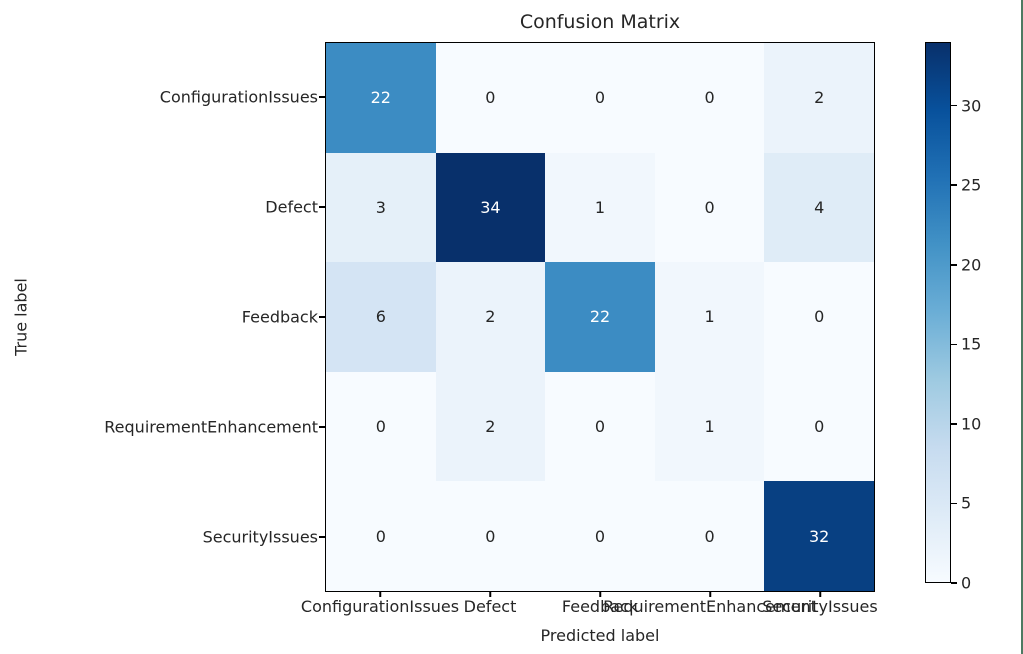 The image size is (1023, 654). I want to click on x-axis-label: Predicted label, so click(600, 635).